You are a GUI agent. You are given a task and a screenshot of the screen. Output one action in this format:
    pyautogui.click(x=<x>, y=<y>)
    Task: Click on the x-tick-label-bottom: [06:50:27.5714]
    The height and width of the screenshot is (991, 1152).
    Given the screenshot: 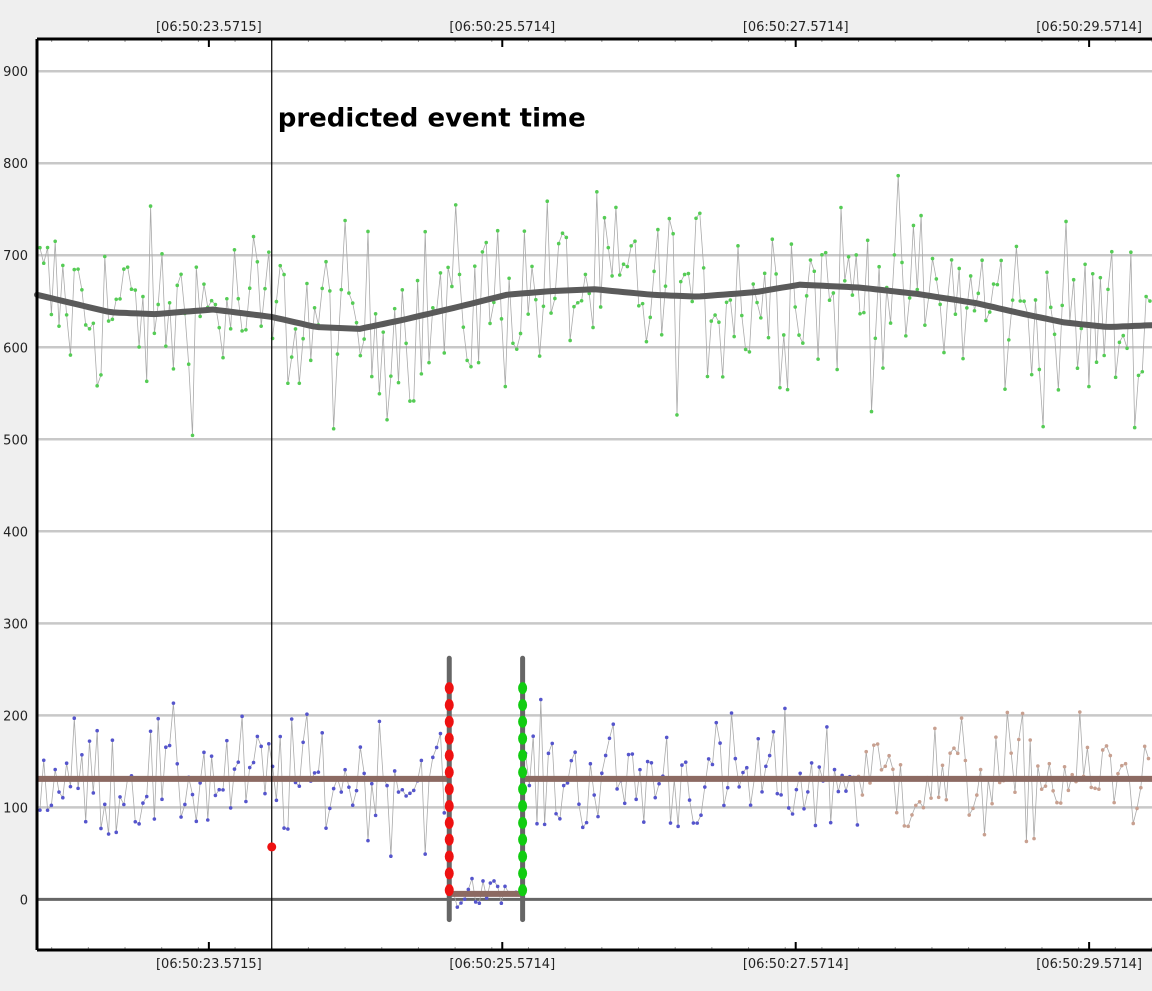 What is the action you would take?
    pyautogui.click(x=796, y=964)
    